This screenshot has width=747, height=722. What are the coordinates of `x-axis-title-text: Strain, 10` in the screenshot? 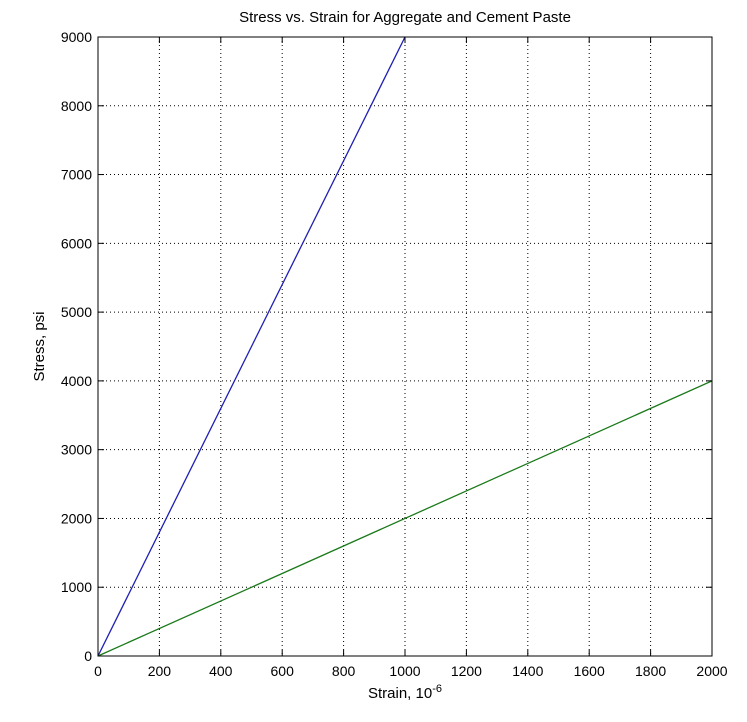 It's located at (400, 693).